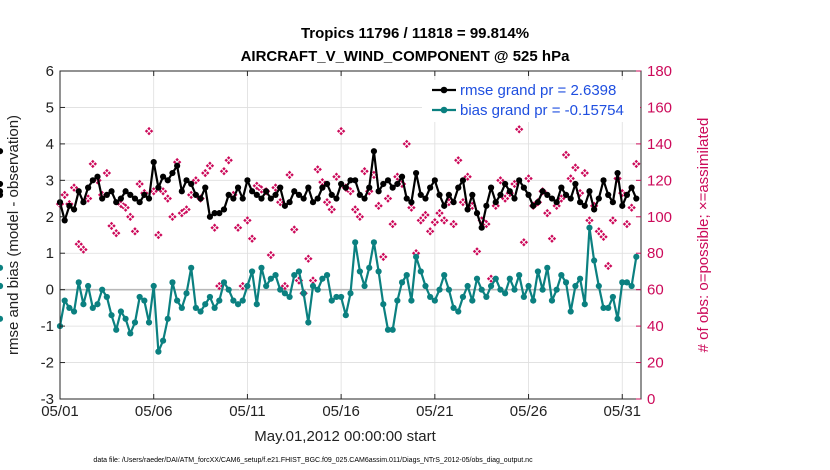 This screenshot has width=830, height=470. What do you see at coordinates (13, 235) in the screenshot?
I see `y-axis-label: rmse and bias (model - observation)` at bounding box center [13, 235].